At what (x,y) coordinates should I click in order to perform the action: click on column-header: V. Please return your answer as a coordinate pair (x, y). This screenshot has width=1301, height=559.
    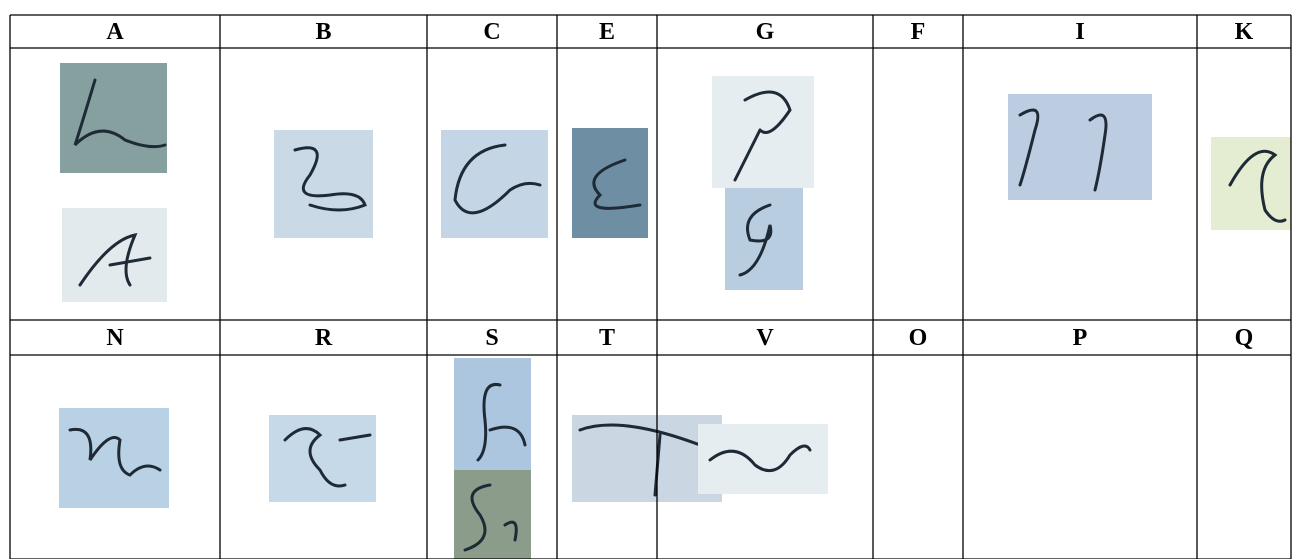
    Looking at the image, I should click on (765, 338).